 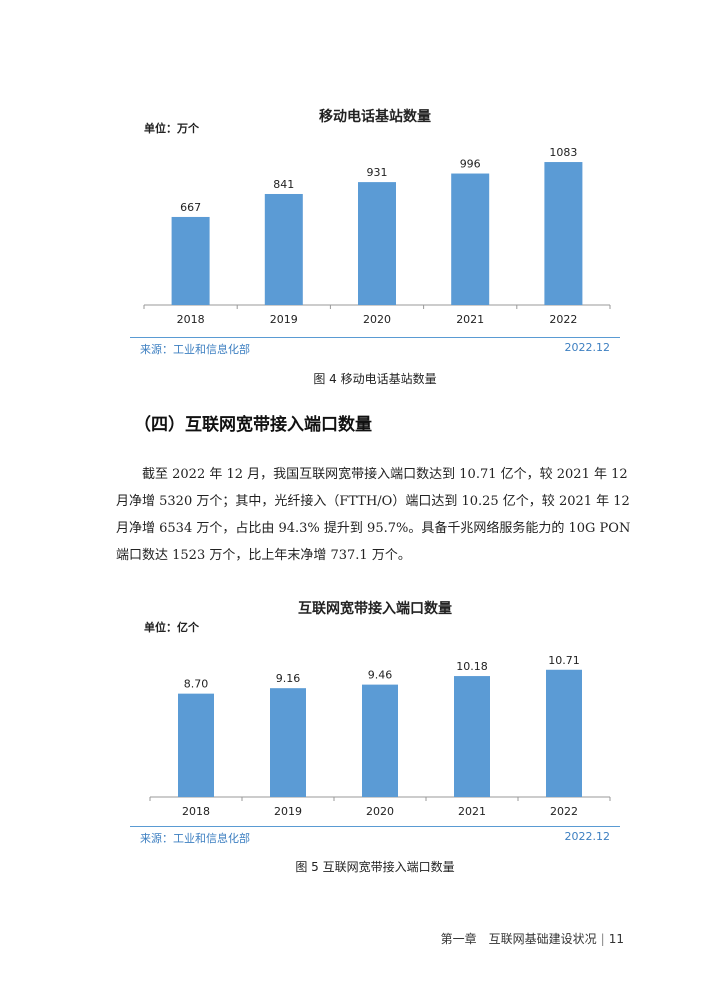 What do you see at coordinates (472, 666) in the screenshot?
I see `data-label: 10.18` at bounding box center [472, 666].